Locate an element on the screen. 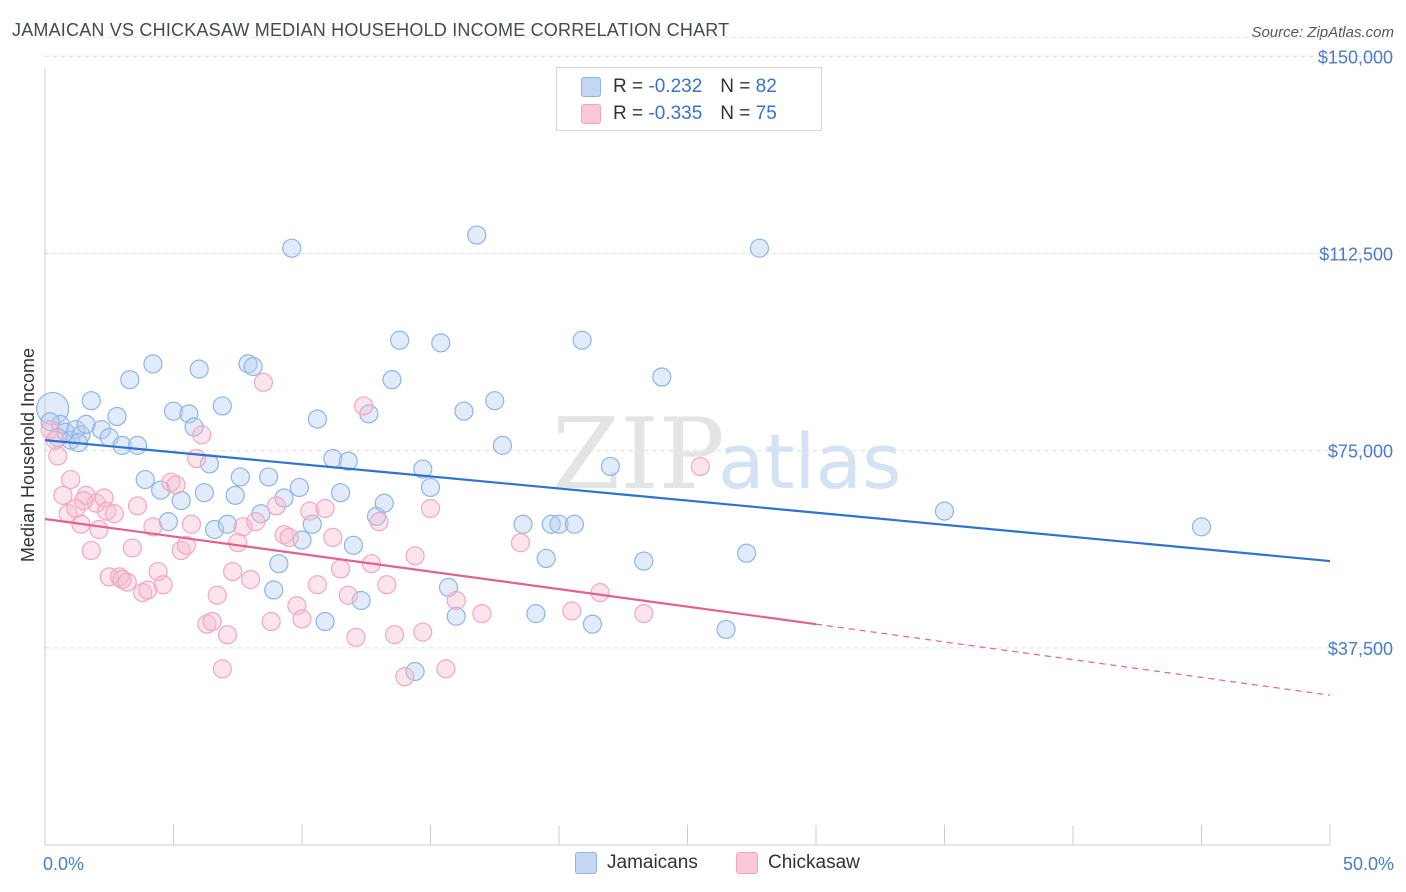 This screenshot has height=892, width=1406. series-legend: Jamaicans Chickasaw is located at coordinates (703, 865).